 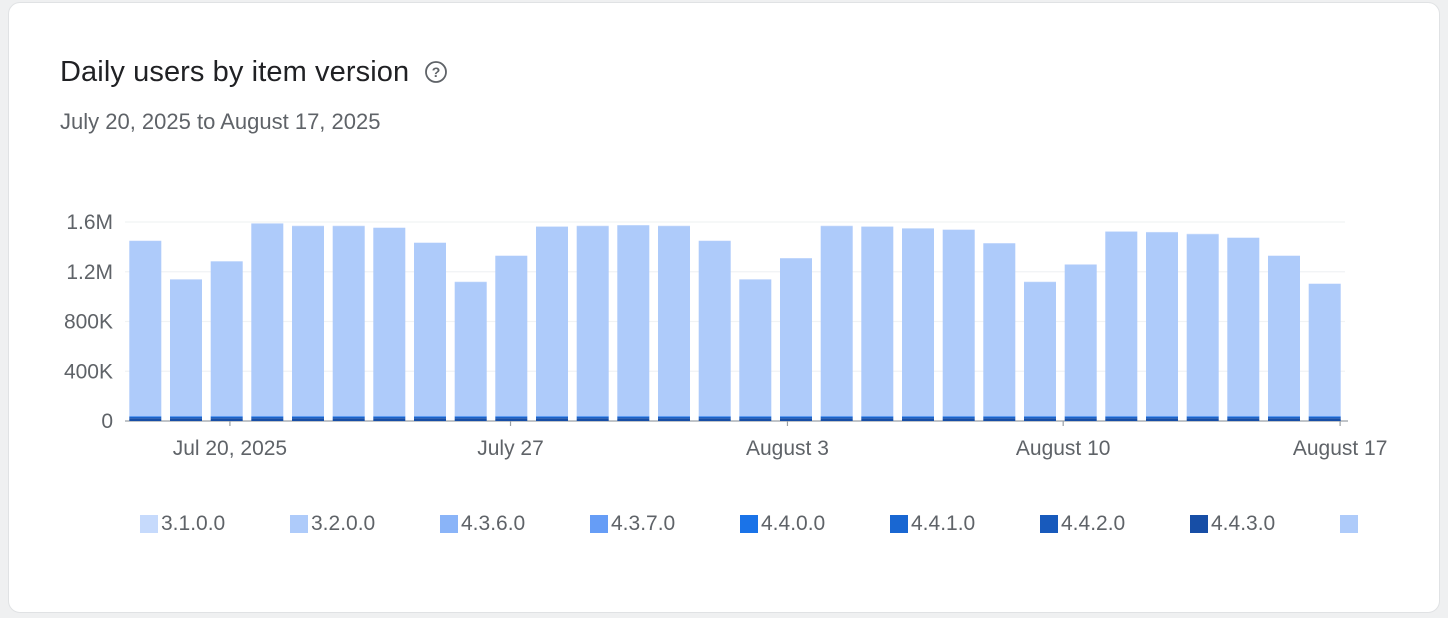 What do you see at coordinates (1243, 523) in the screenshot?
I see `legend-label: 4.4.3.0` at bounding box center [1243, 523].